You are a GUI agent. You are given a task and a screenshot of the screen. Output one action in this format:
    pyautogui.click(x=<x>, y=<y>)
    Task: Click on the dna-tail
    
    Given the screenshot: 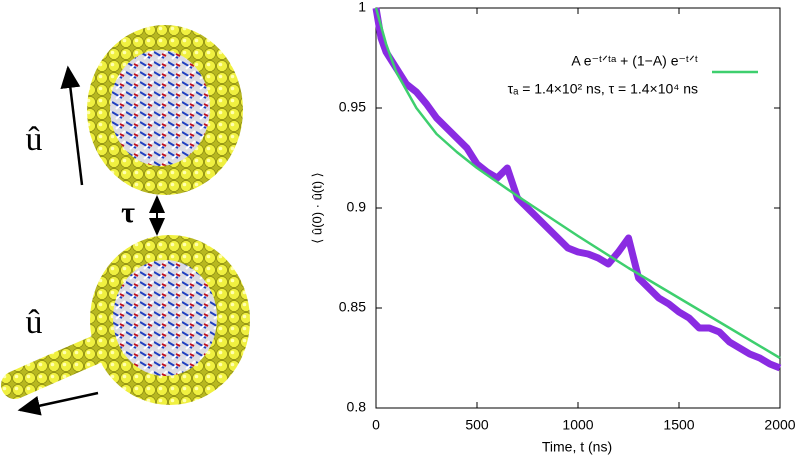 What is the action you would take?
    pyautogui.click(x=55, y=367)
    